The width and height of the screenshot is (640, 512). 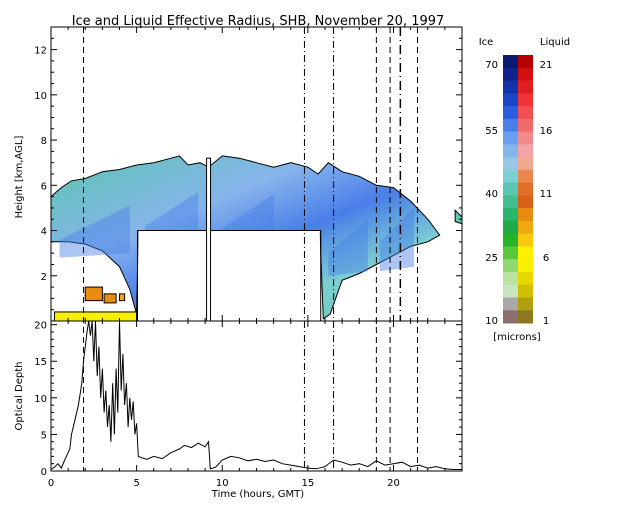 I want to click on optical-depth-axis-x-tick-label: 10, so click(x=222, y=483).